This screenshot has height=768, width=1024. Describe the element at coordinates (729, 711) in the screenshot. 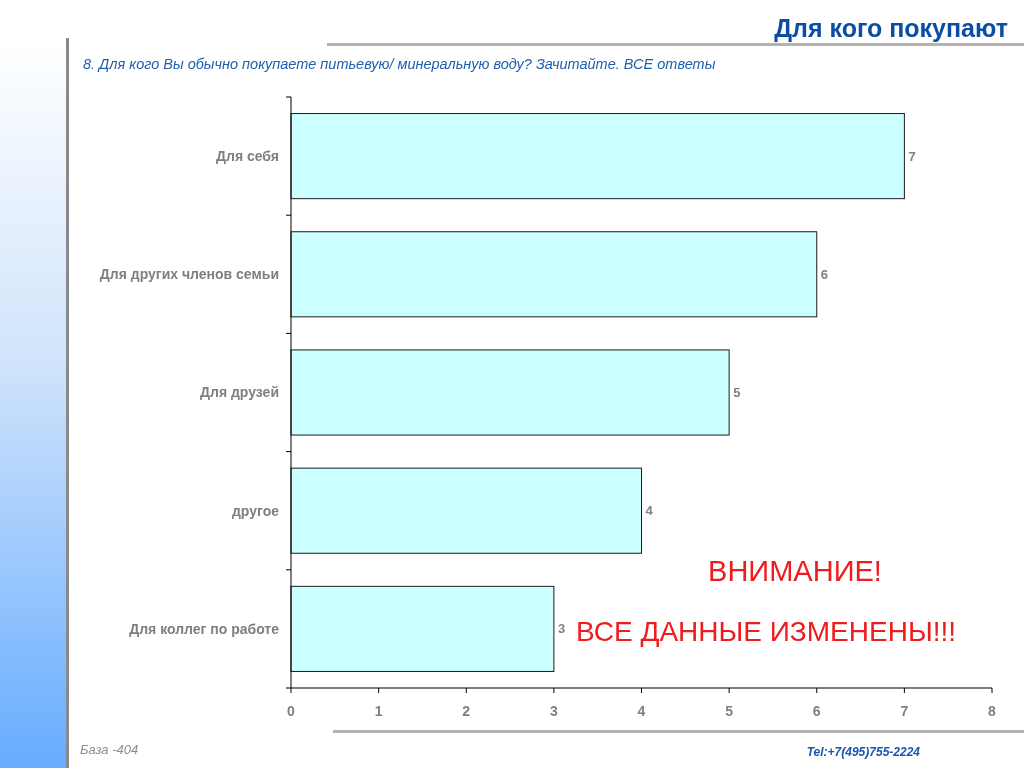

I see `x-tick-label: 5` at that location.